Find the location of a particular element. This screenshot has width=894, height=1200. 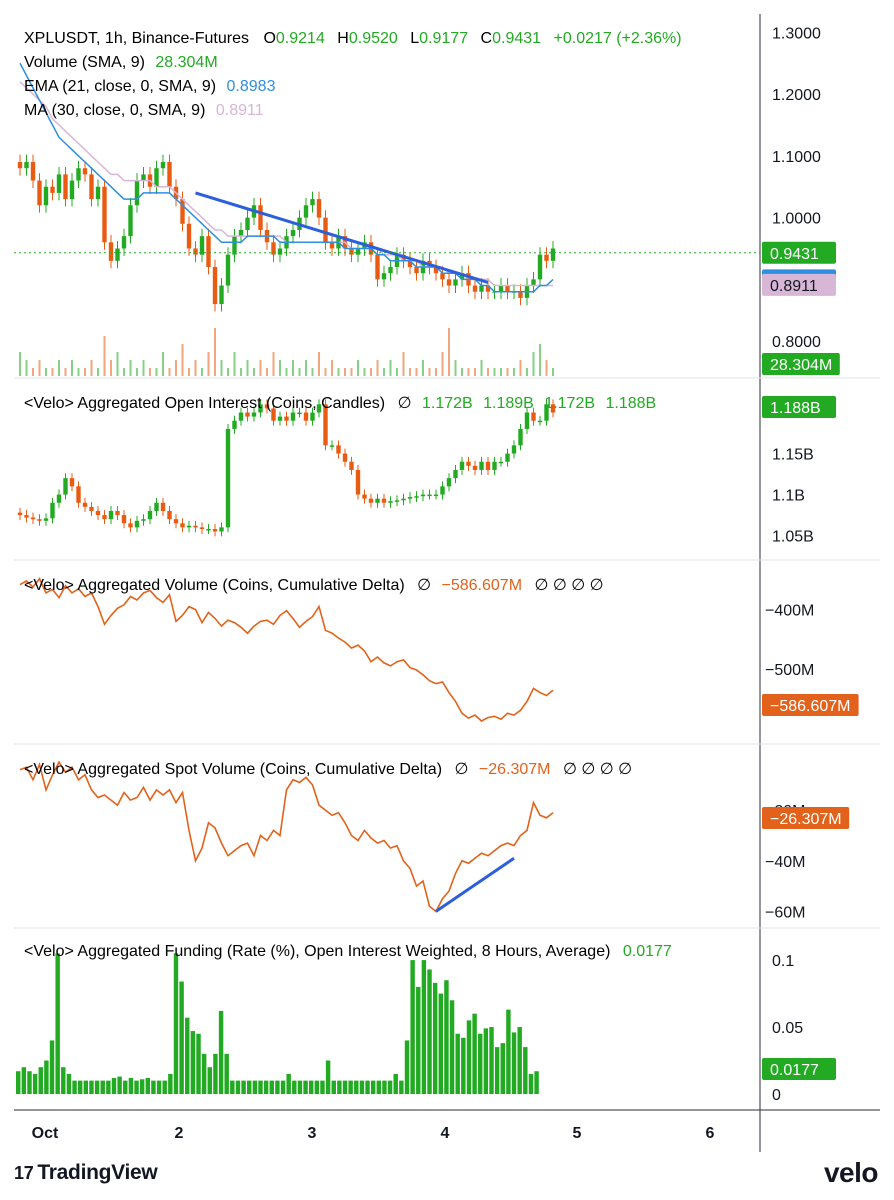

tradingview-logo: 17 TradingView is located at coordinates (86, 1173).